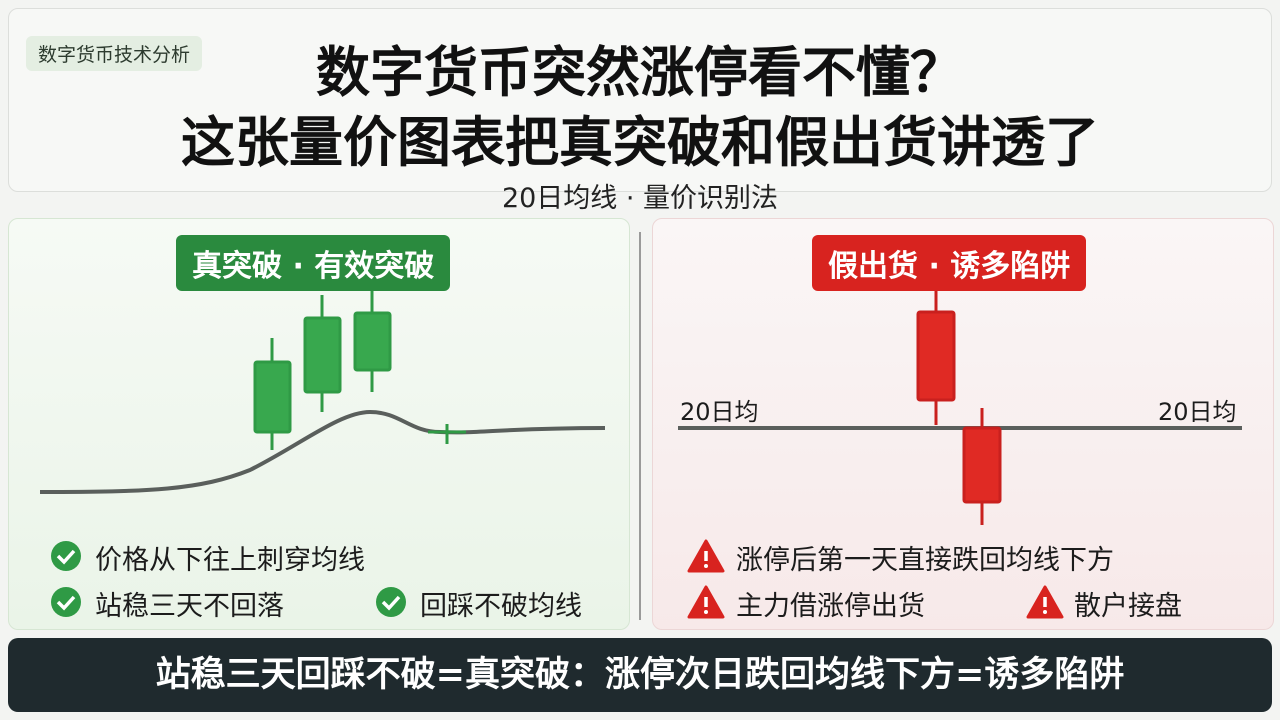 This screenshot has width=1280, height=720. What do you see at coordinates (114, 53) in the screenshot?
I see `tag: 数字货币技术分析` at bounding box center [114, 53].